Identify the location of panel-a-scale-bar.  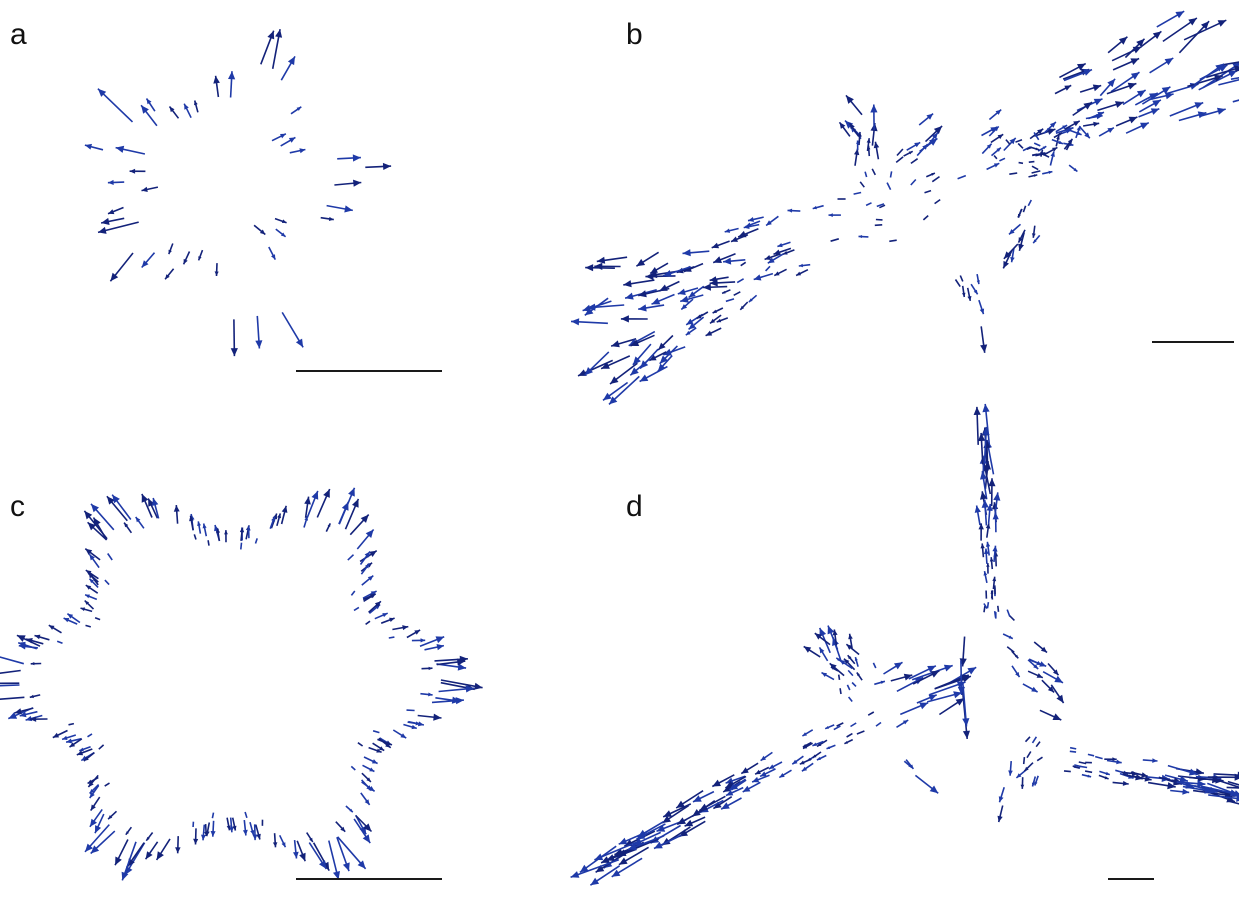
(369, 371).